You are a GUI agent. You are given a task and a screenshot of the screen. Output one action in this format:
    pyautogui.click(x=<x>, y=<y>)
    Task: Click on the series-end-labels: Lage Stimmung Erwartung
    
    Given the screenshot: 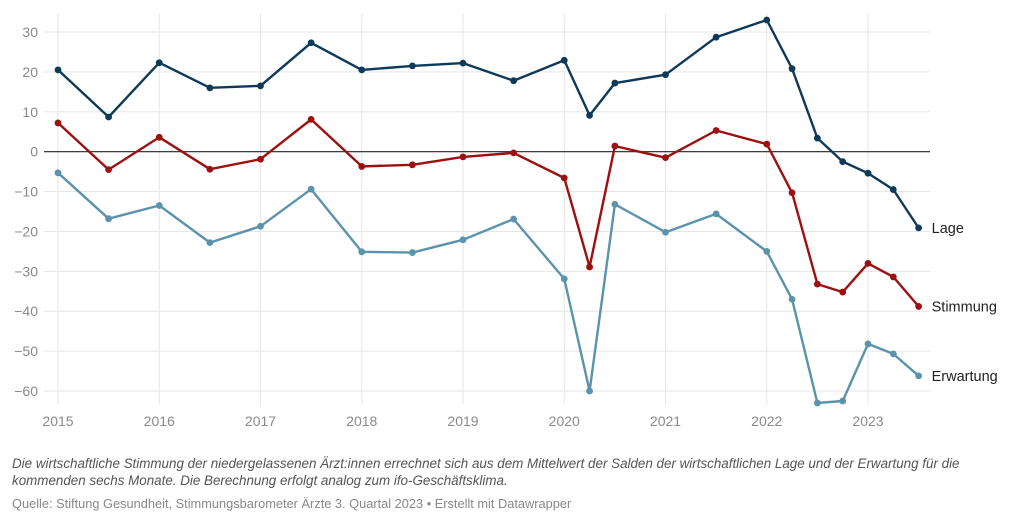 What is the action you would take?
    pyautogui.click(x=965, y=303)
    